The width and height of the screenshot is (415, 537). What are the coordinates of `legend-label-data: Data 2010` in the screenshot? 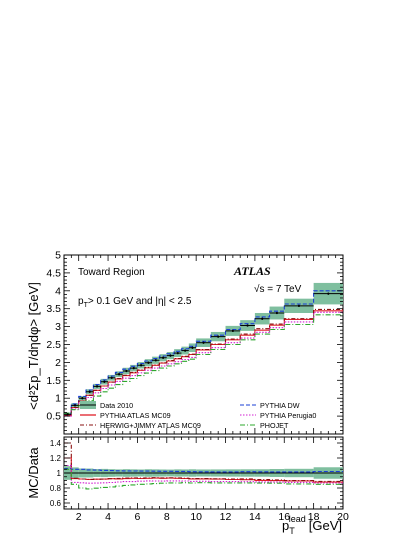 It's located at (116, 405).